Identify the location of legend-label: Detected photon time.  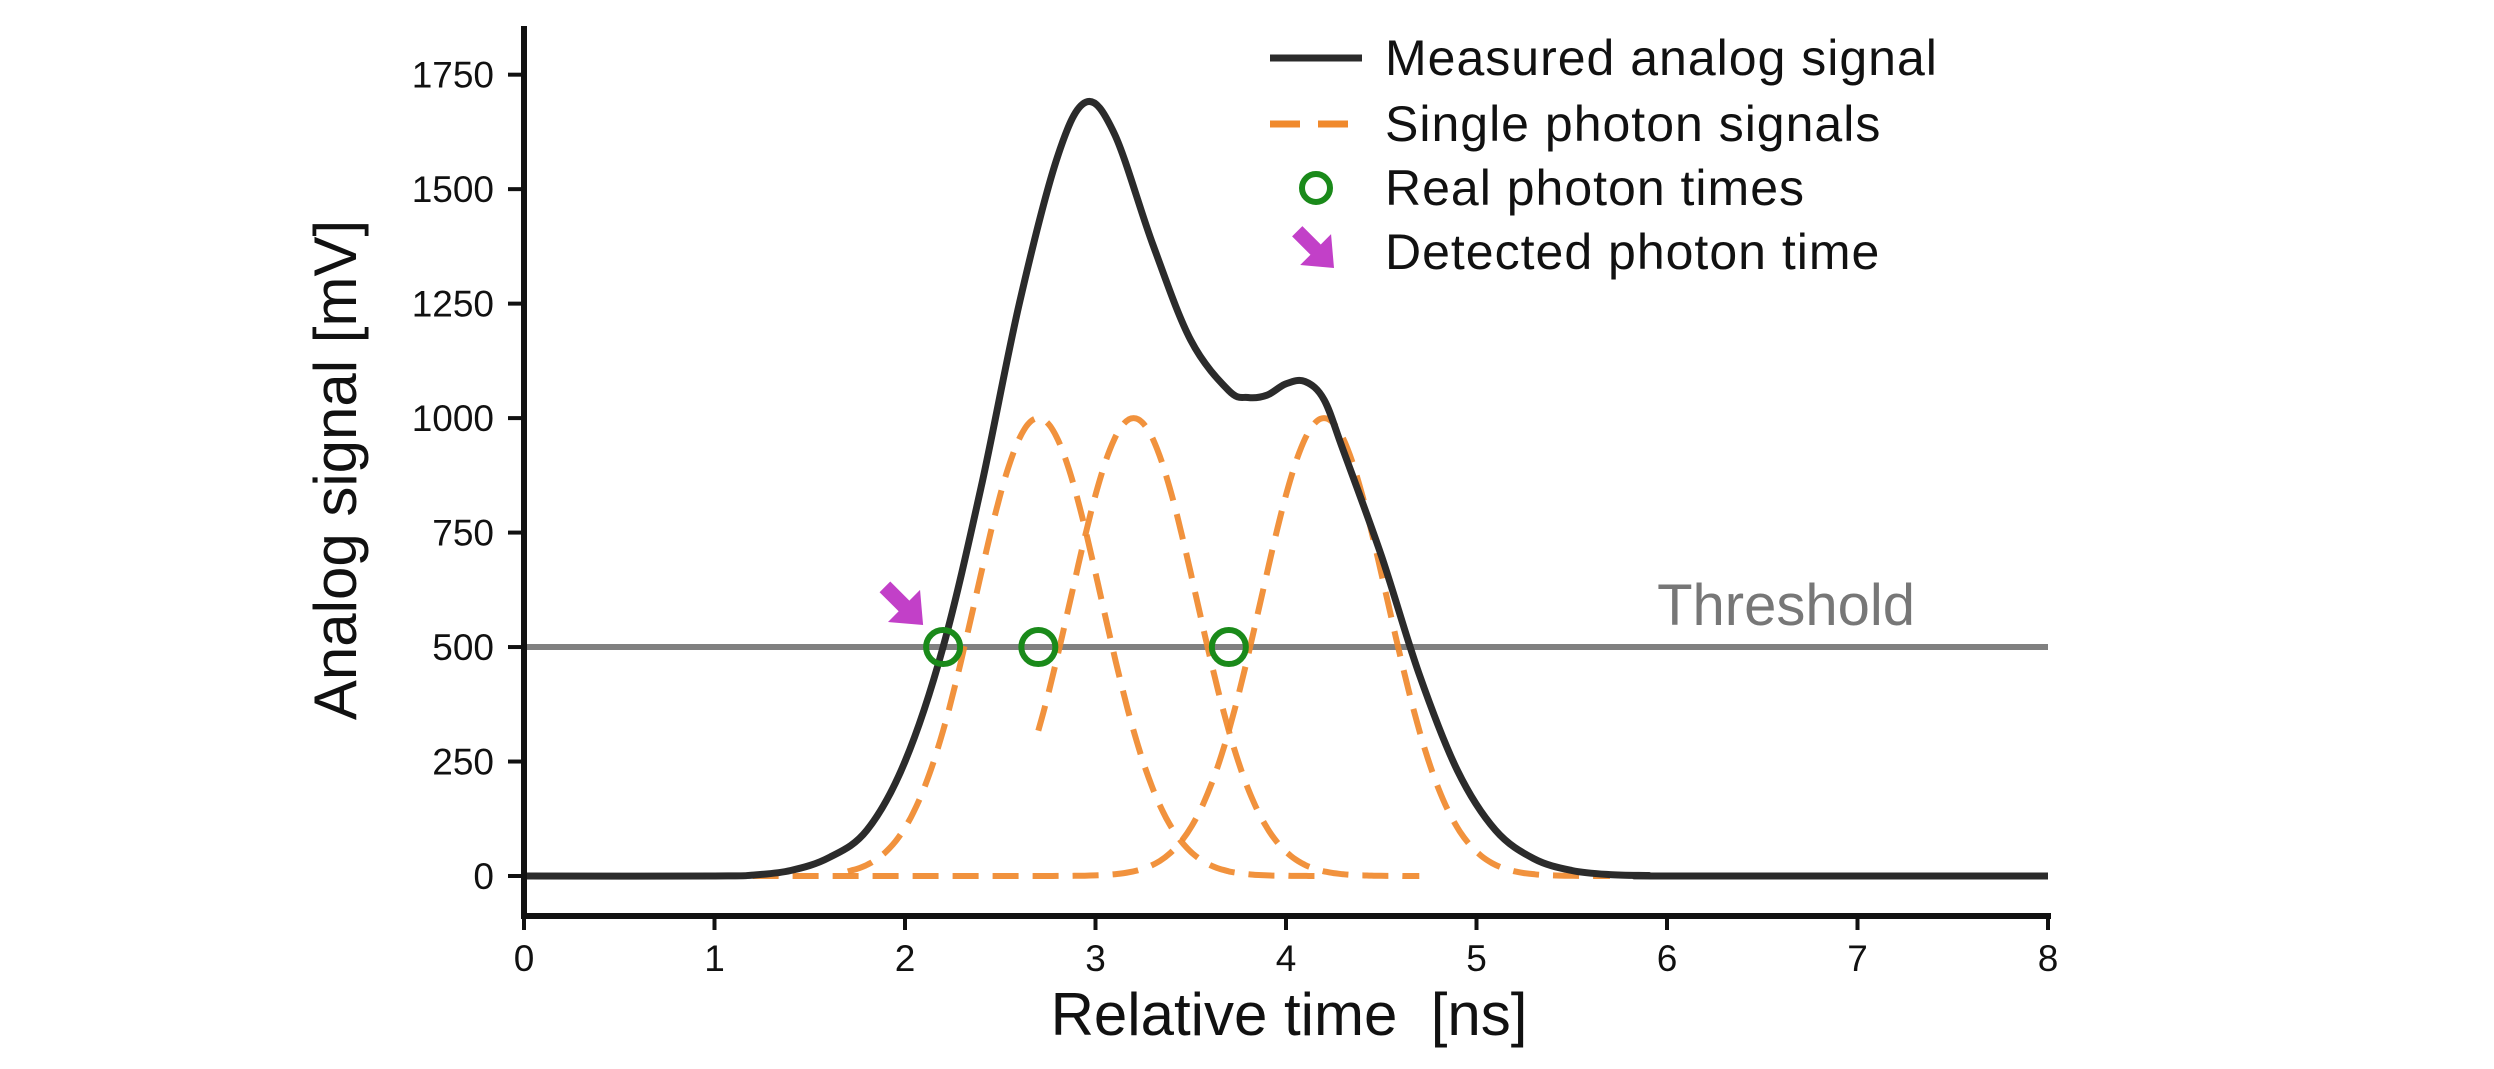
(1632, 252).